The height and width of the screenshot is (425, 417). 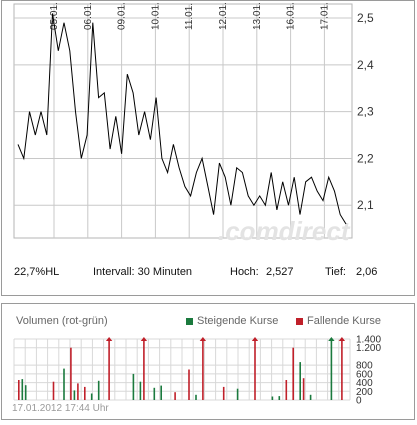 What do you see at coordinates (54, 16) in the screenshot?
I see `date-label: 05.01.` at bounding box center [54, 16].